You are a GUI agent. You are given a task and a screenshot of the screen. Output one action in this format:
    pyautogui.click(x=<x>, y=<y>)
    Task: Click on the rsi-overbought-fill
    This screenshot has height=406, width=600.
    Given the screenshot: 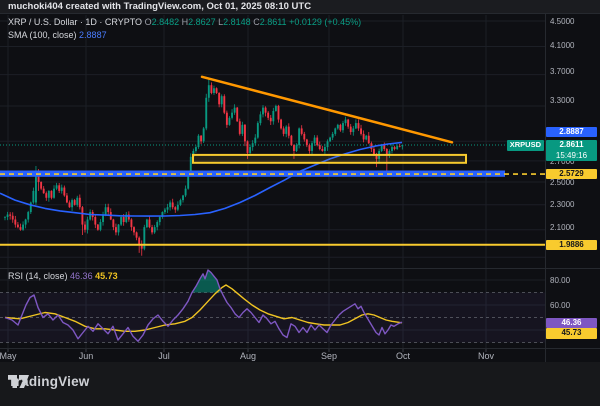 What is the action you would take?
    pyautogui.click(x=207, y=281)
    